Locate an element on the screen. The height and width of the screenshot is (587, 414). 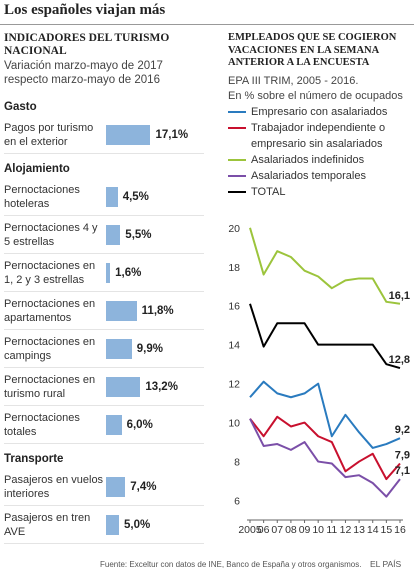
brand: EL PAÍS is located at coordinates (386, 564).